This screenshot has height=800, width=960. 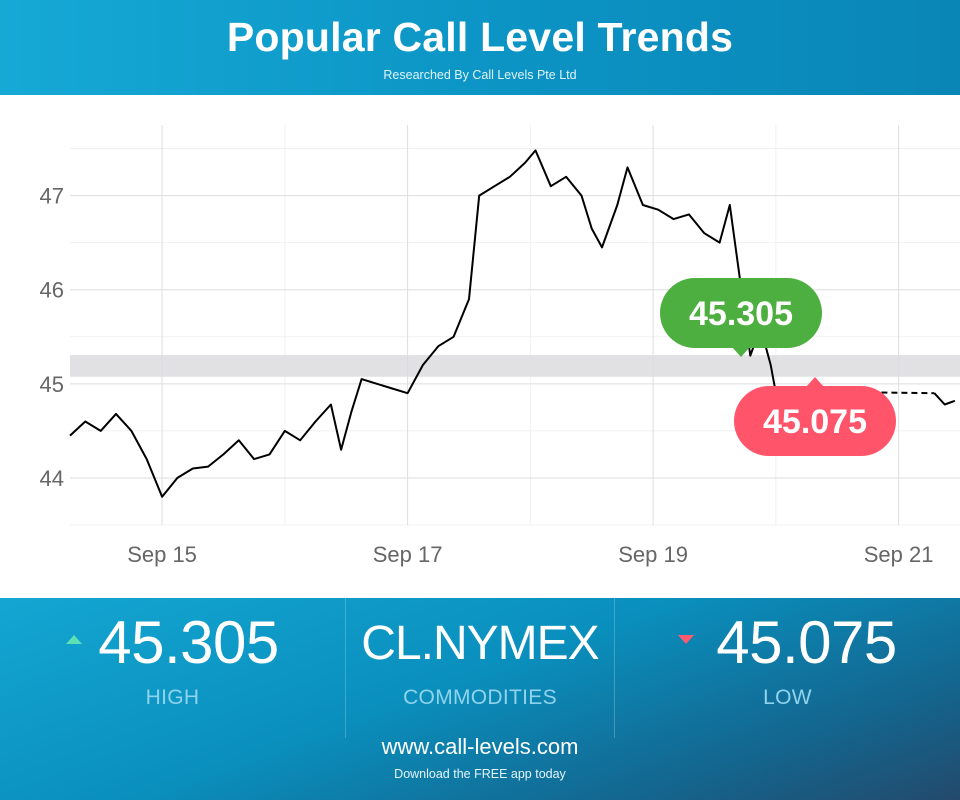 What do you see at coordinates (188, 642) in the screenshot?
I see `high-value: 45.305` at bounding box center [188, 642].